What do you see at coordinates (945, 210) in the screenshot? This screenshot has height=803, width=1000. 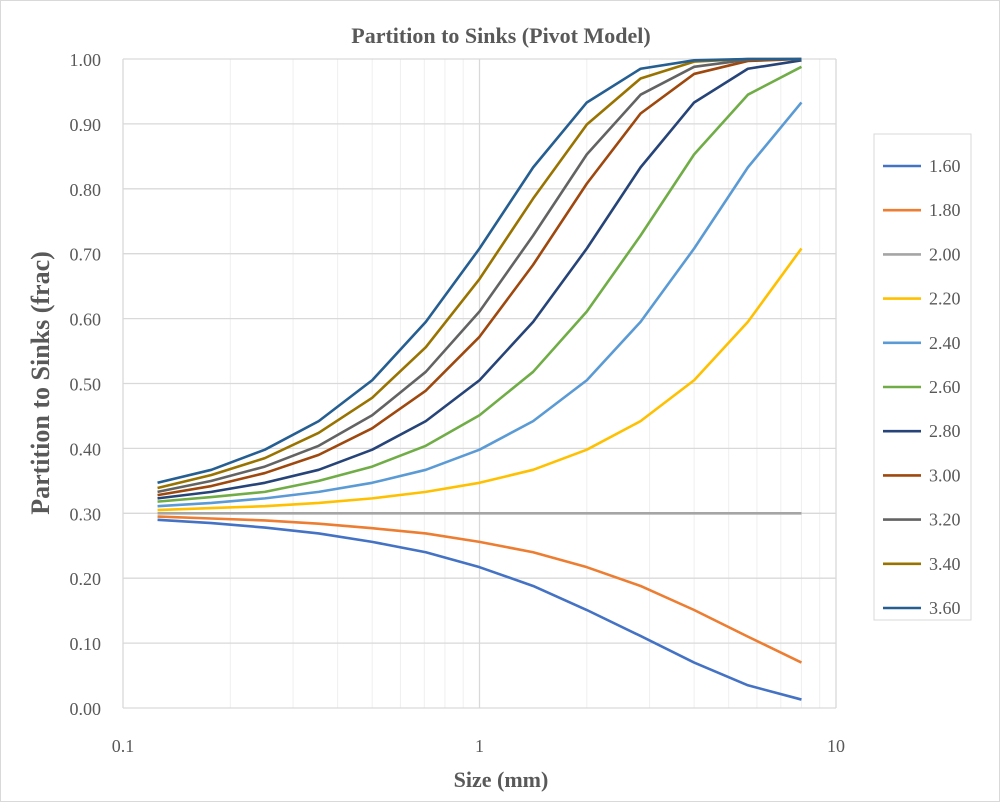 I see `legend-label: 1.80` at bounding box center [945, 210].